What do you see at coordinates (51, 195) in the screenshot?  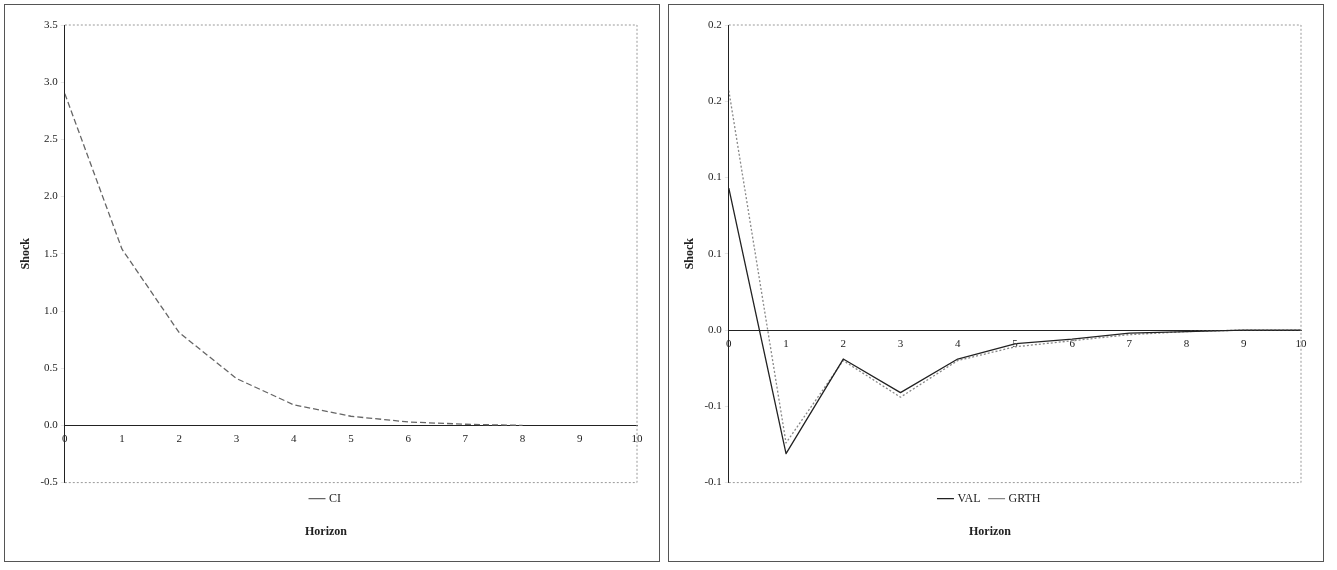 I see `y-tick-label: 2.0` at bounding box center [51, 195].